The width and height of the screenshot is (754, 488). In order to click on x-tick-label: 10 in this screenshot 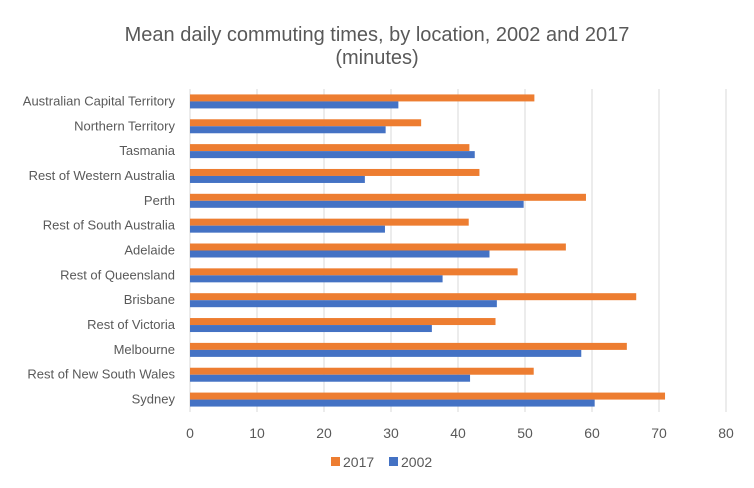, I will do `click(257, 433)`.